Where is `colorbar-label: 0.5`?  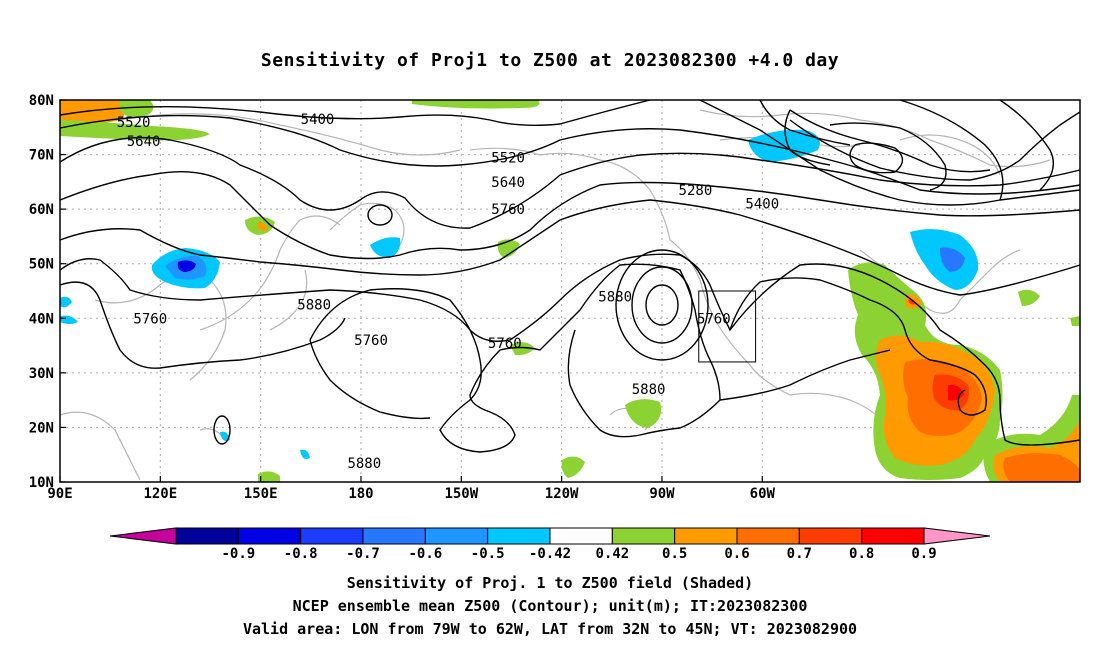 colorbar-label: 0.5 is located at coordinates (674, 554).